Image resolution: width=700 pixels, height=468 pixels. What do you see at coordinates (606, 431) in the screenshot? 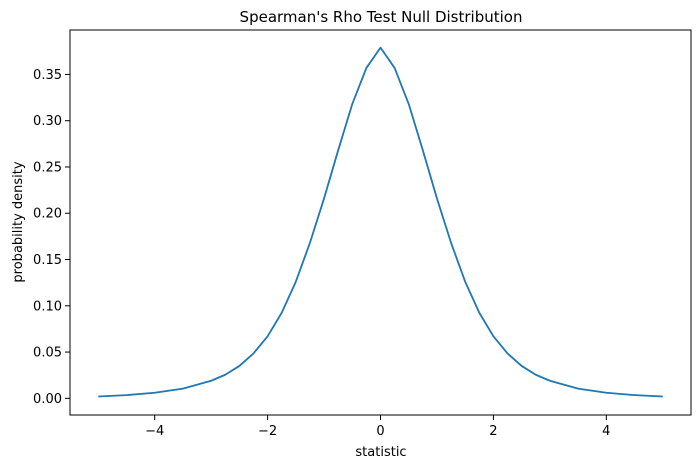
I see `x-tick-label: 4` at bounding box center [606, 431].